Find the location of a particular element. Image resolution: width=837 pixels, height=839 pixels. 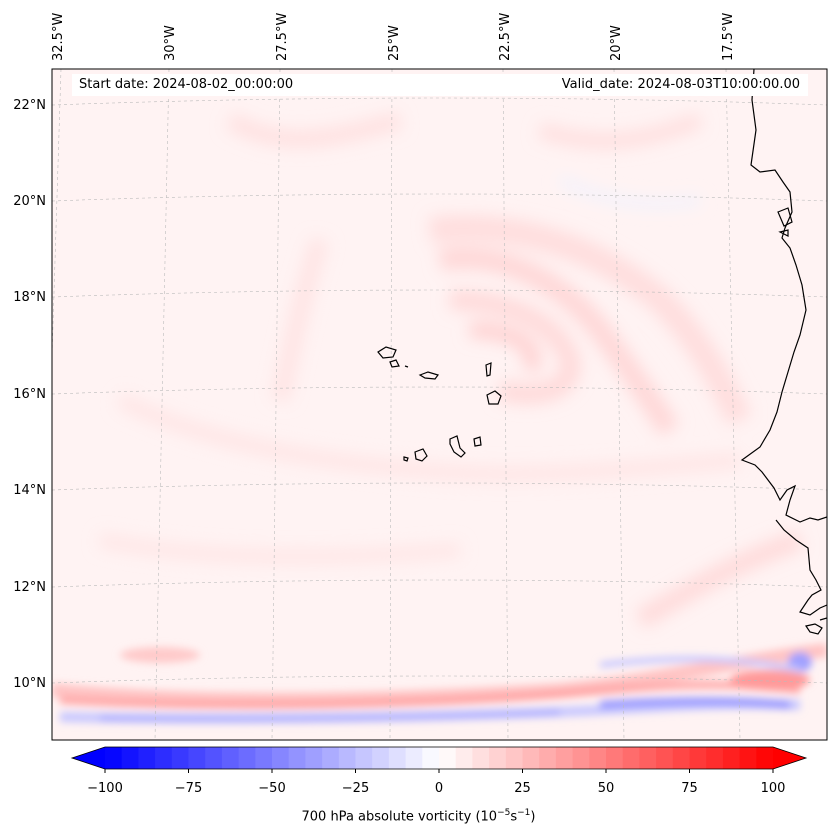

island-santo-antao is located at coordinates (387, 352).